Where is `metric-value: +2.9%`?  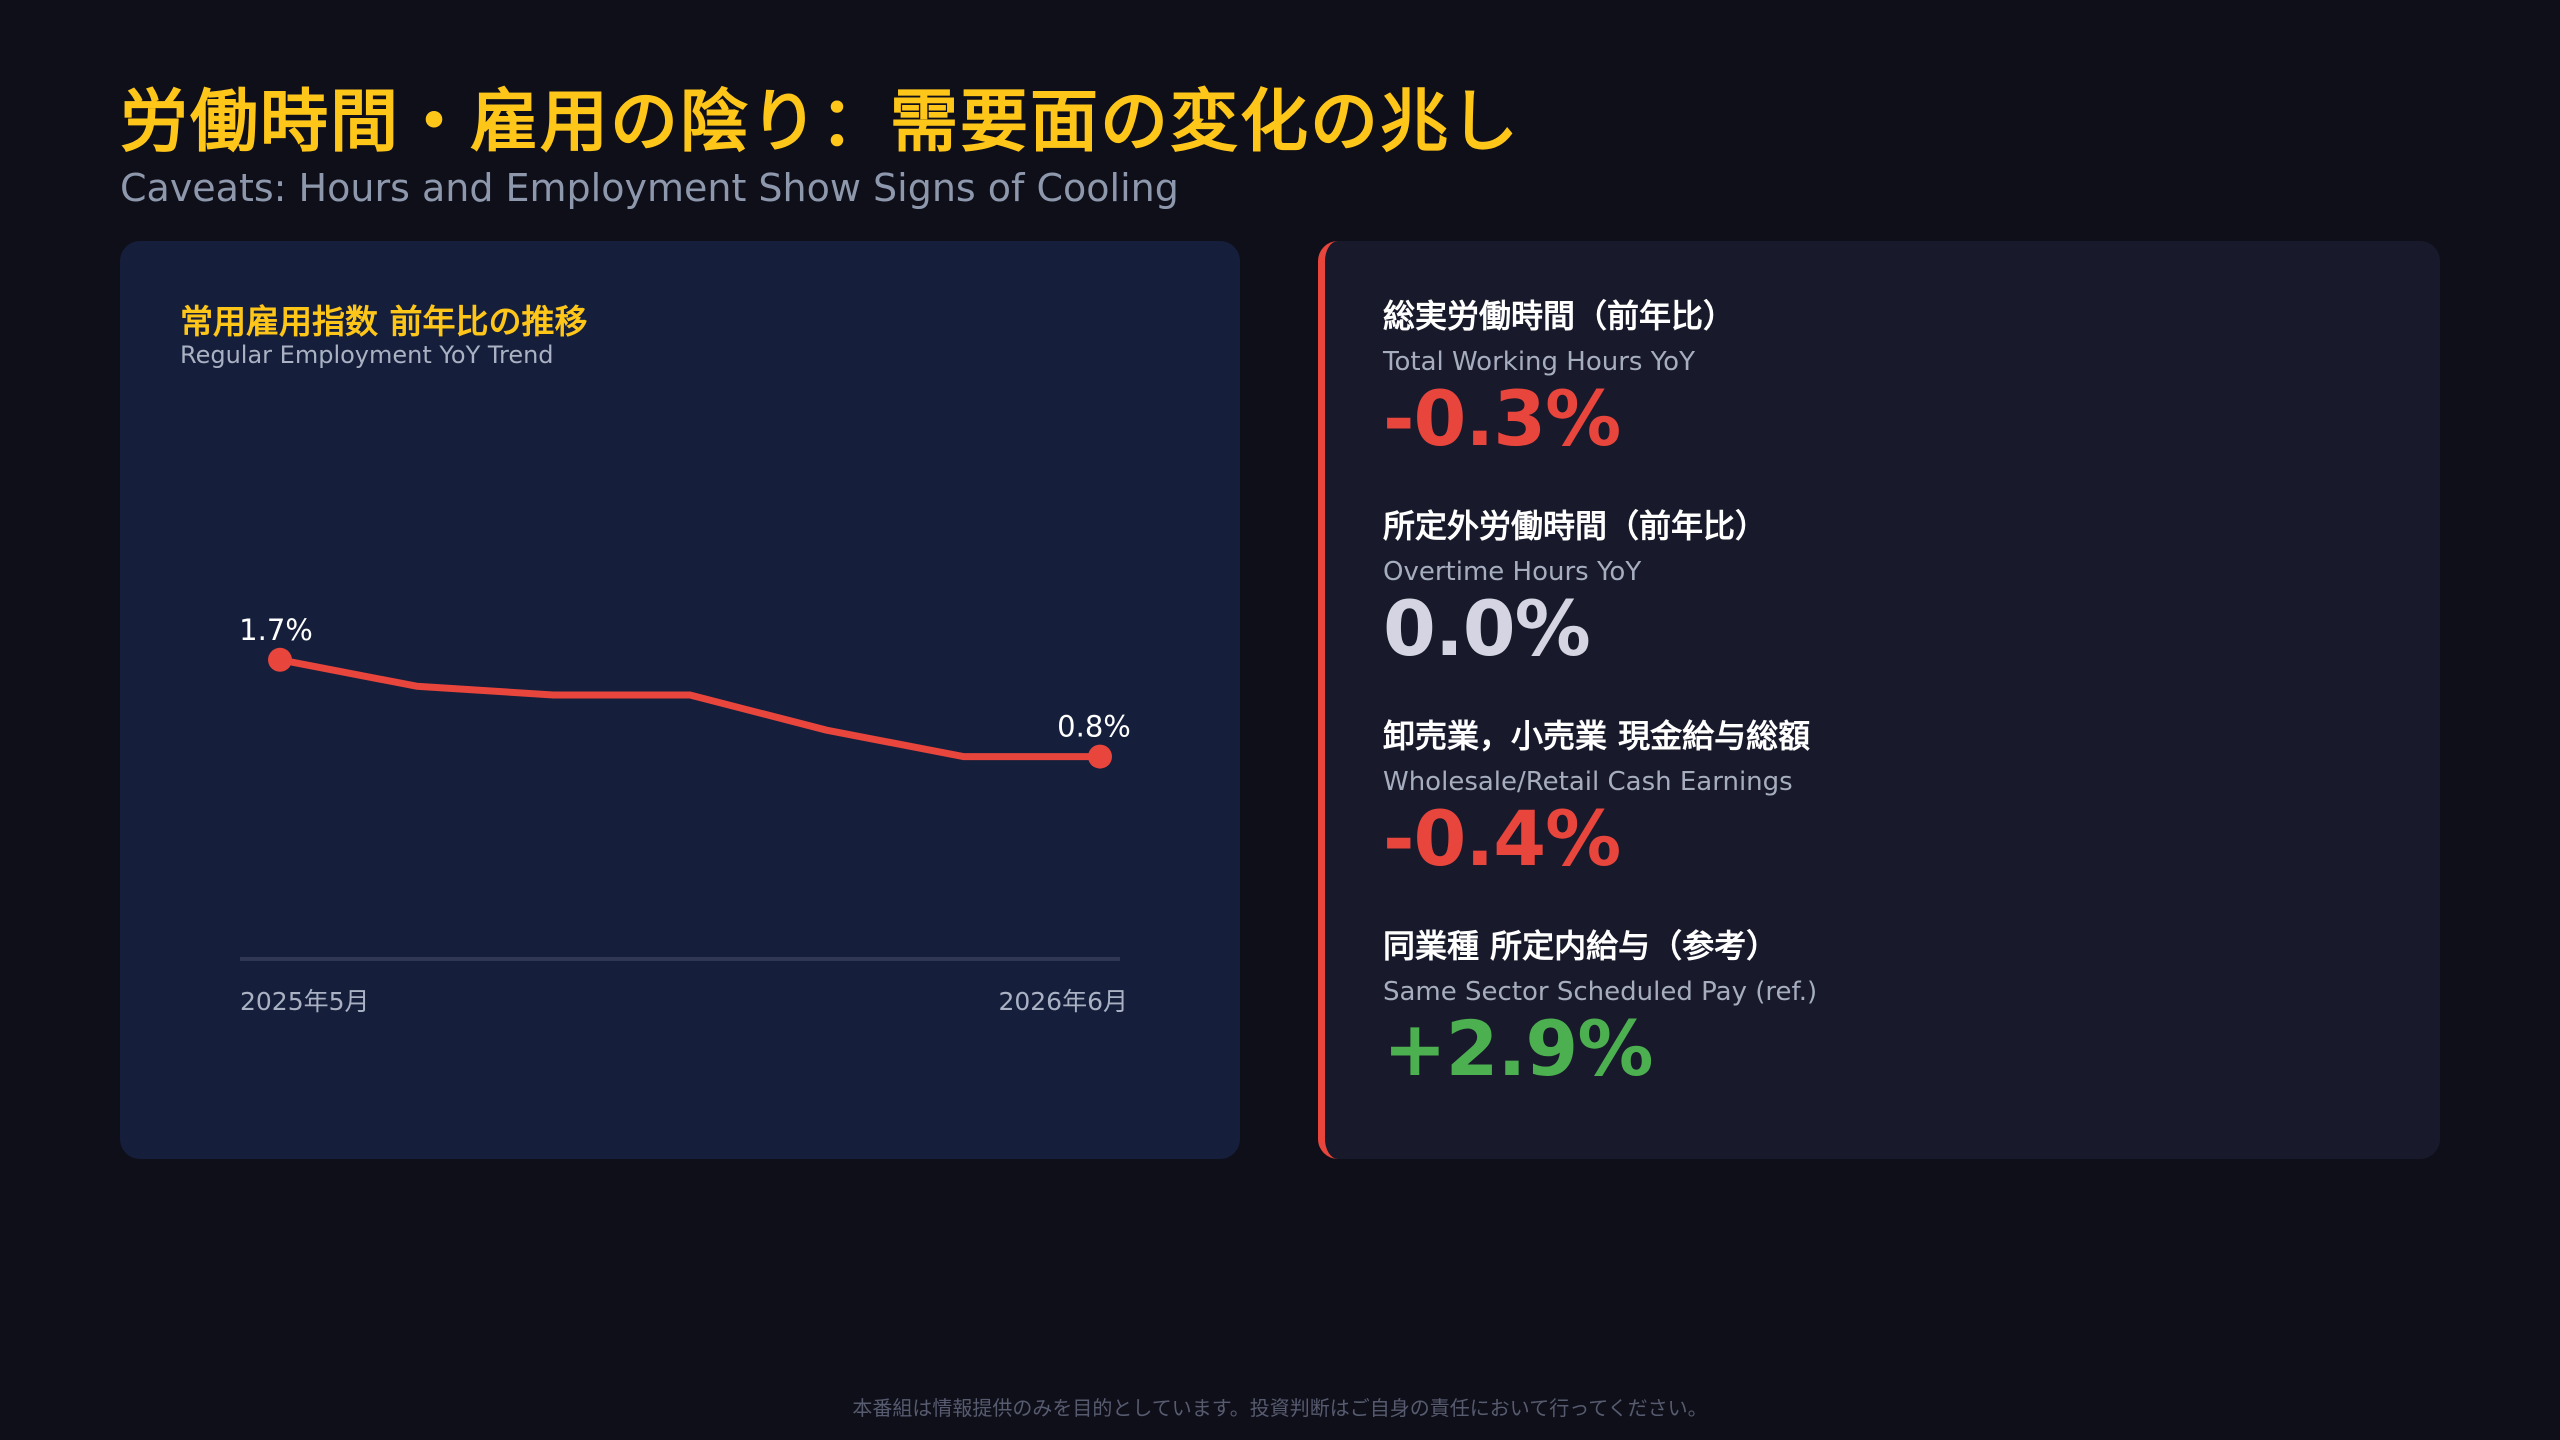 metric-value: +2.9% is located at coordinates (1518, 1048).